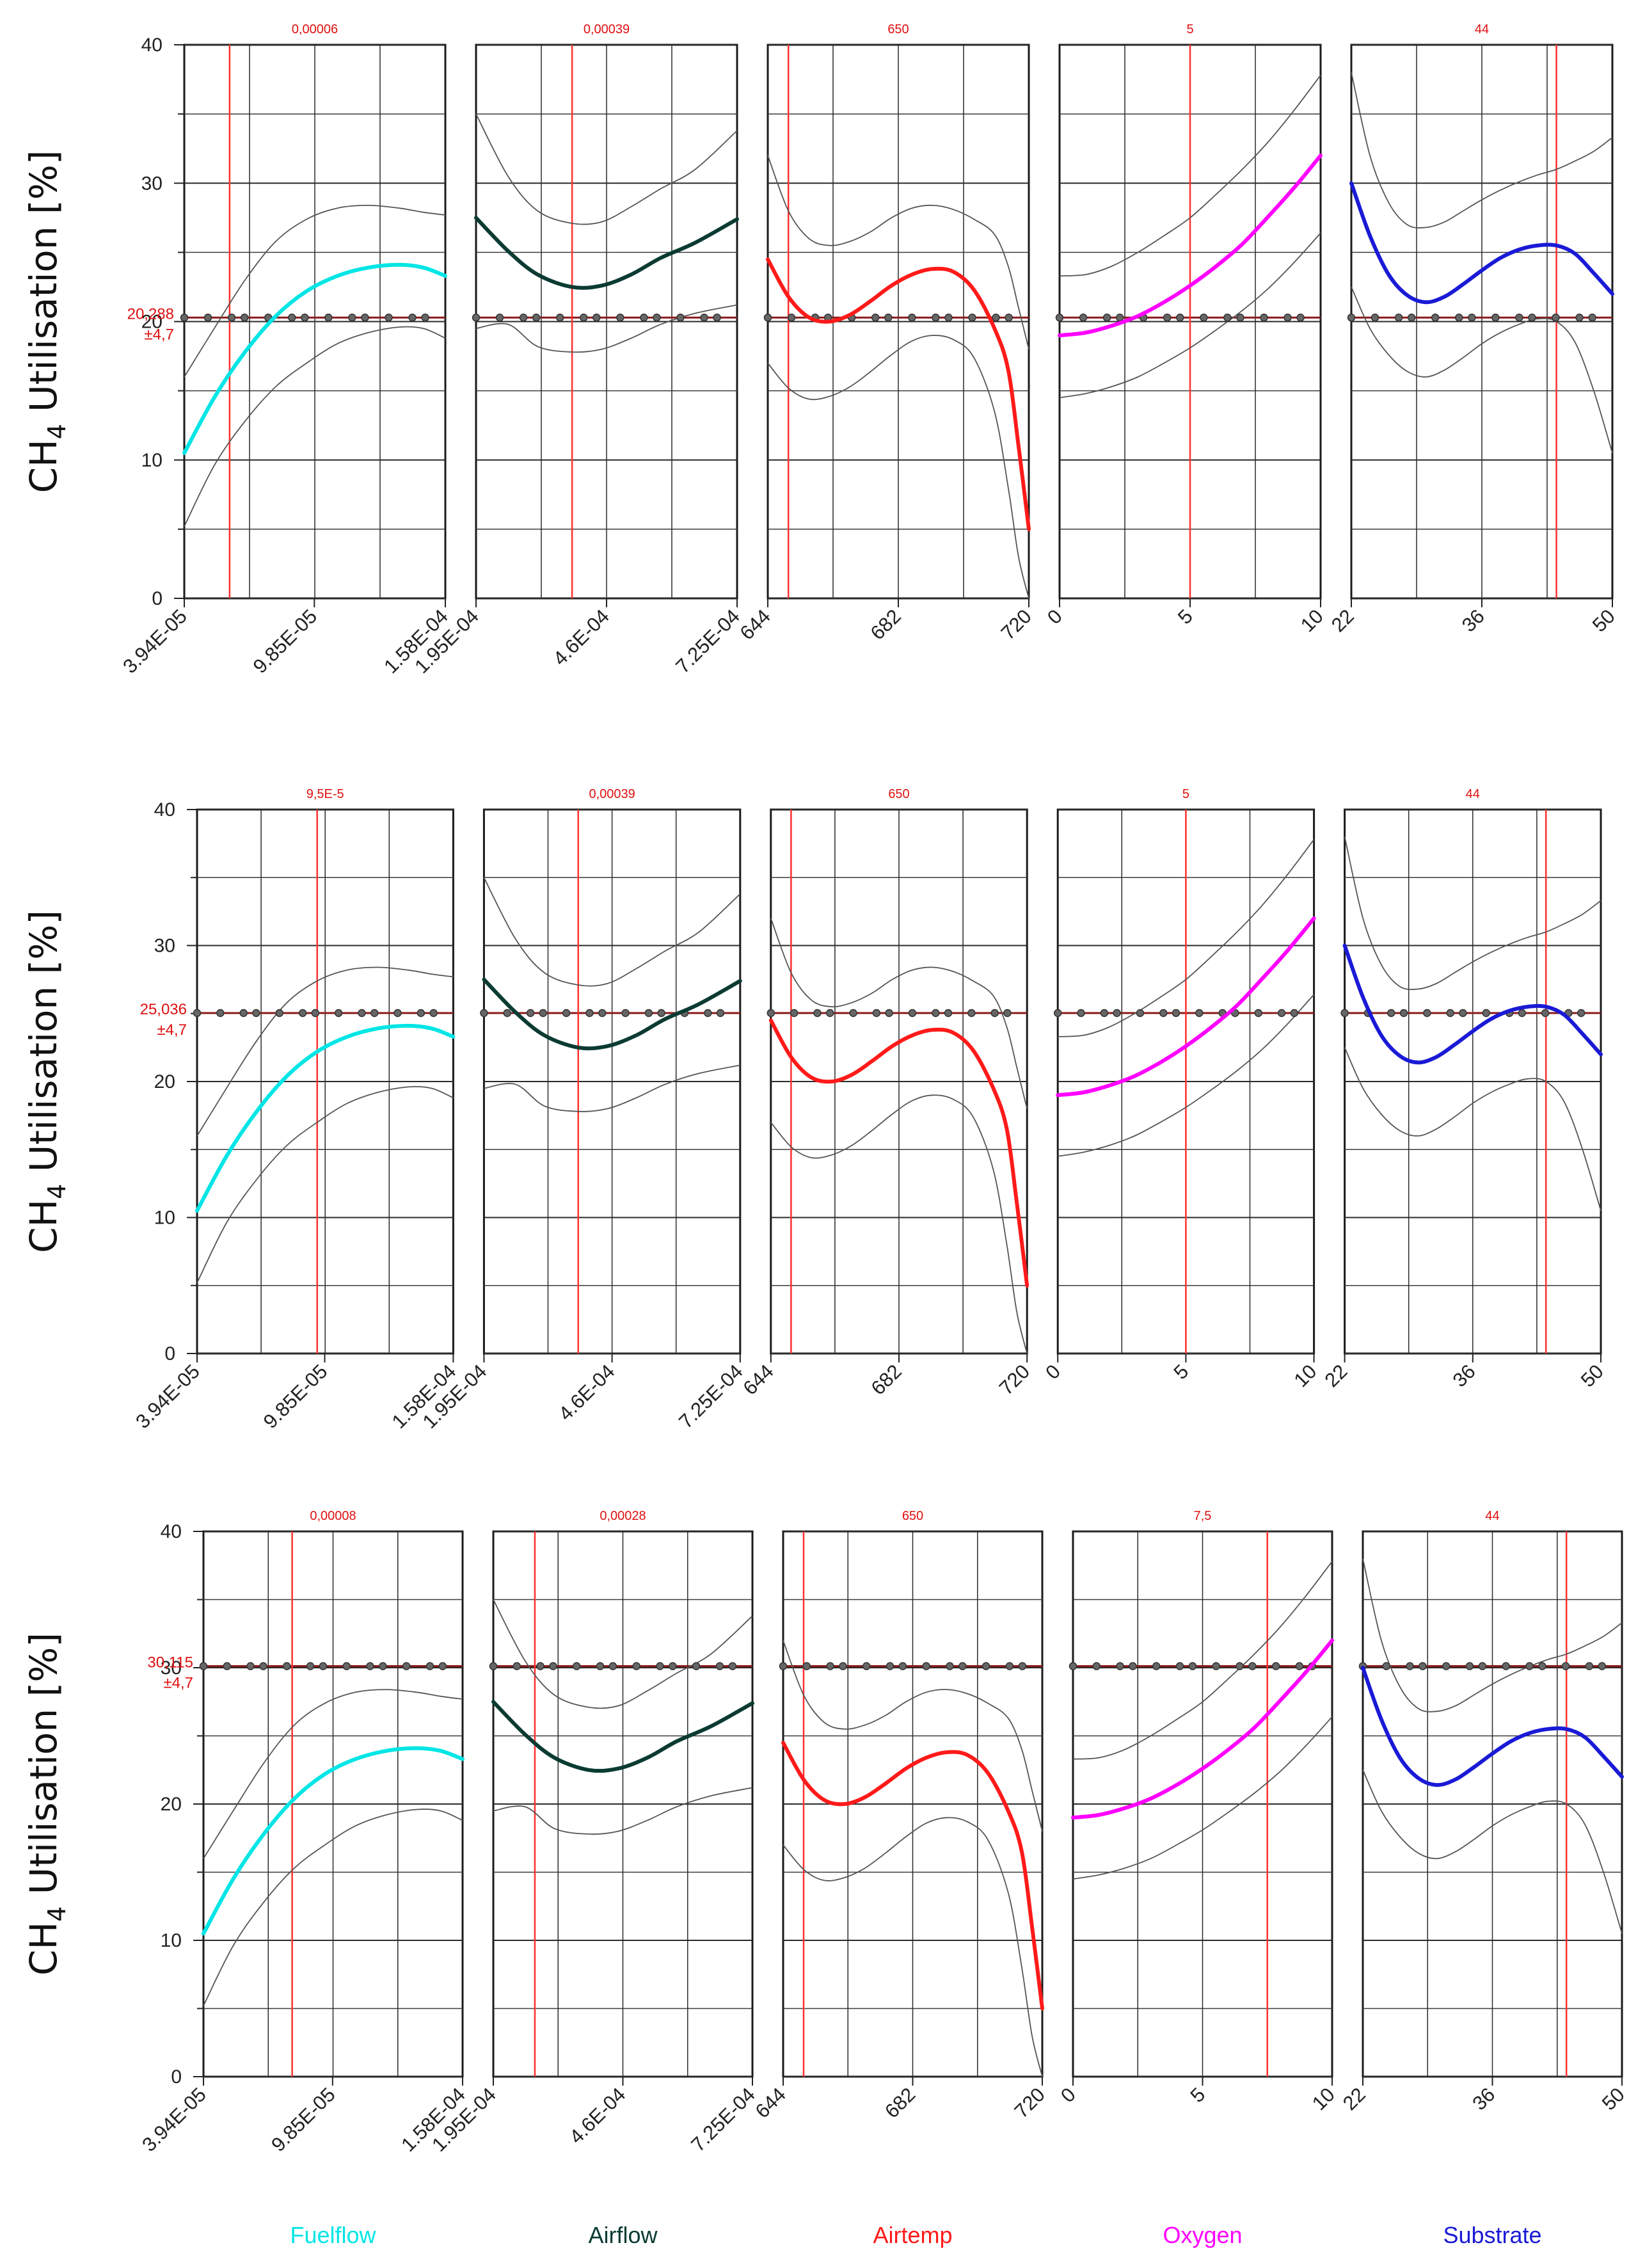 This screenshot has width=1645, height=2268. Describe the element at coordinates (623, 1516) in the screenshot. I see `current-setting-label: 0,00028` at that location.